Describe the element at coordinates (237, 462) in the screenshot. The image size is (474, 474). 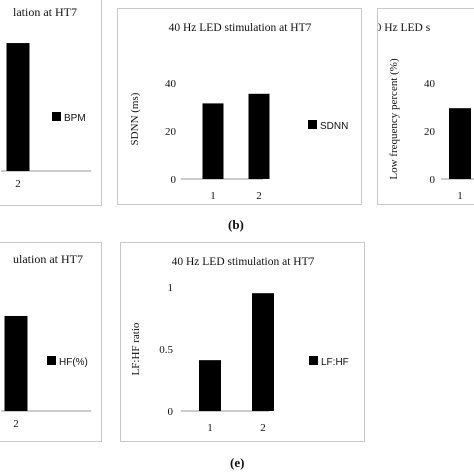
I see `caption-e: (e)` at that location.